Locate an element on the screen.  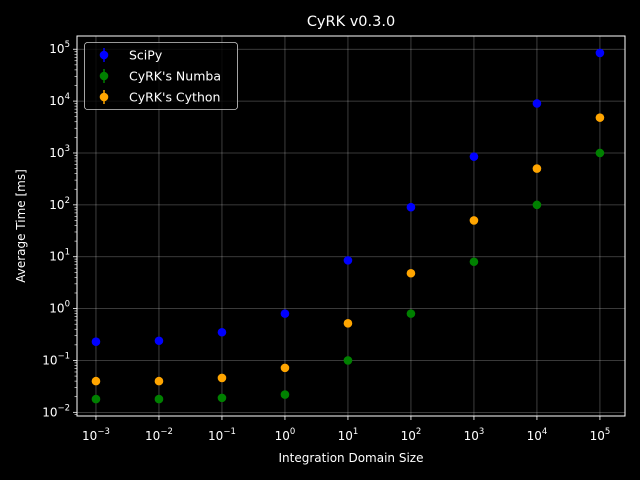
x-tick-exponent: 3 is located at coordinates (481, 432).